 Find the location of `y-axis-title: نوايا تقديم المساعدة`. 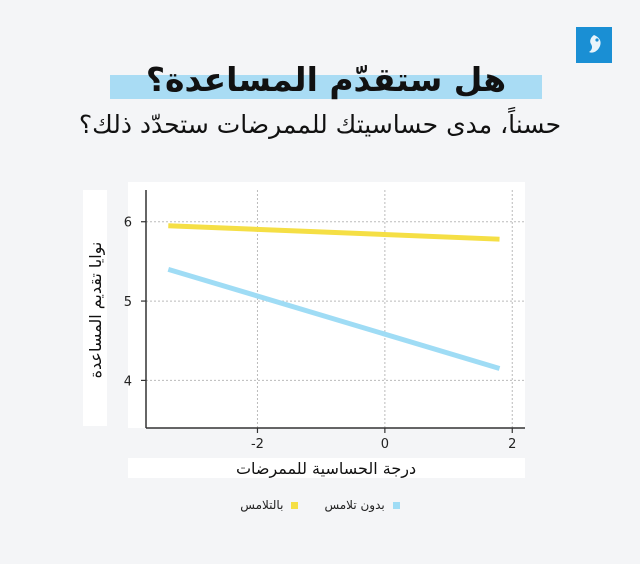

y-axis-title: نوايا تقديم المساعدة is located at coordinates (96, 310).